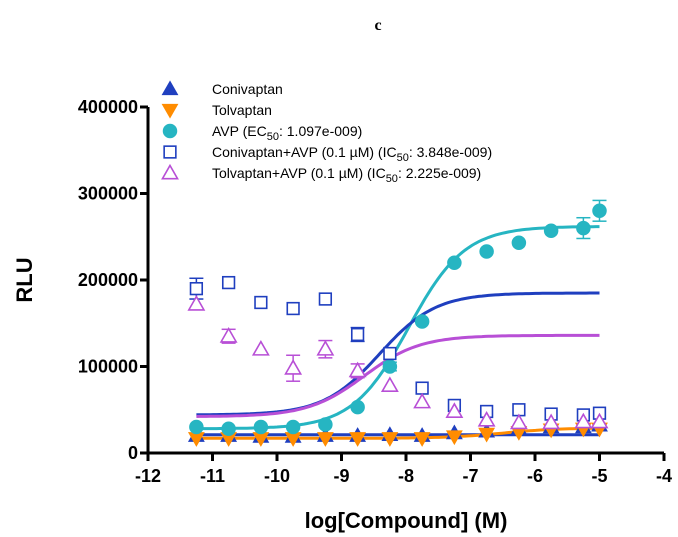 The width and height of the screenshot is (678, 537). Describe the element at coordinates (377, 25) in the screenshot. I see `panel-label: c` at that location.